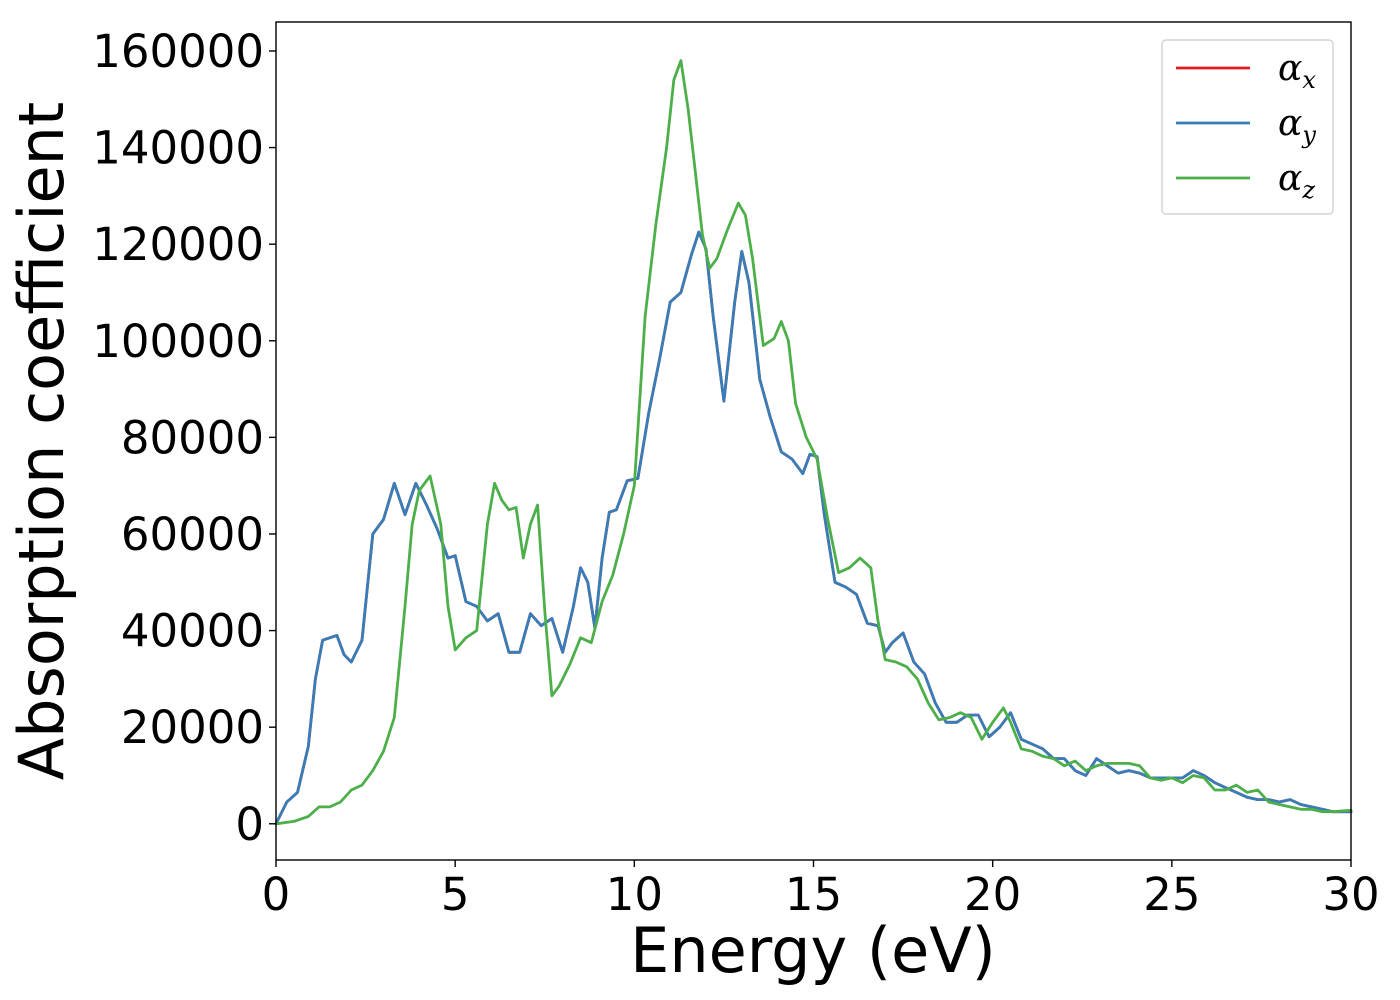 The width and height of the screenshot is (1400, 1000). Describe the element at coordinates (178, 341) in the screenshot. I see `y-tick-label: 100000` at that location.